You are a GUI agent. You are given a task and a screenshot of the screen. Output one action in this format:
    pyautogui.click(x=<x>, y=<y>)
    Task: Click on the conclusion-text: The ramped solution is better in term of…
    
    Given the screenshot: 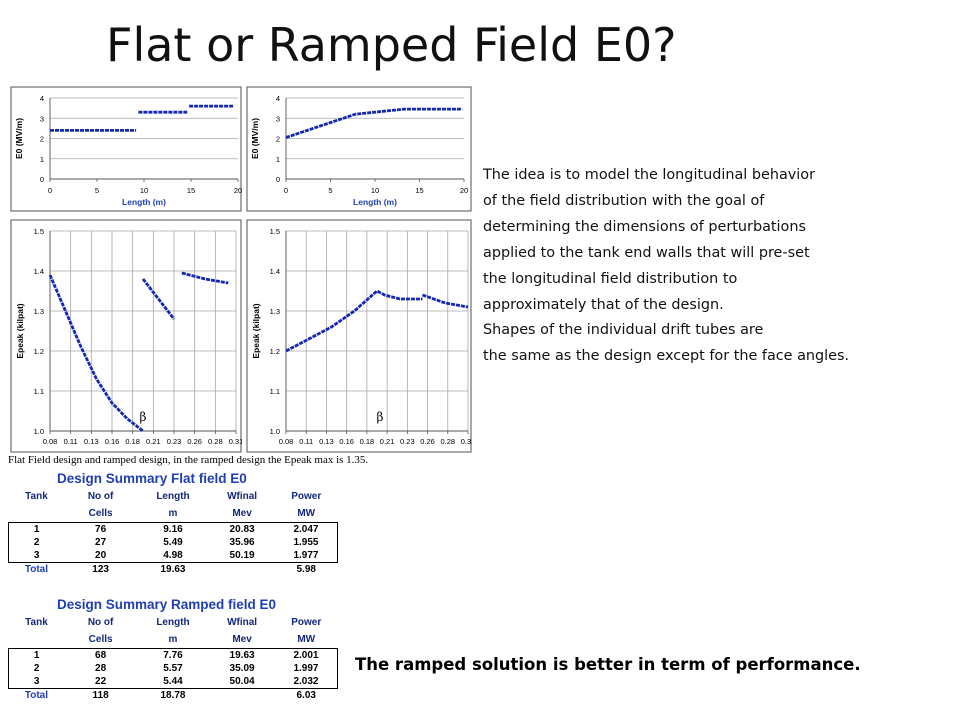 What is the action you would take?
    pyautogui.click(x=608, y=664)
    